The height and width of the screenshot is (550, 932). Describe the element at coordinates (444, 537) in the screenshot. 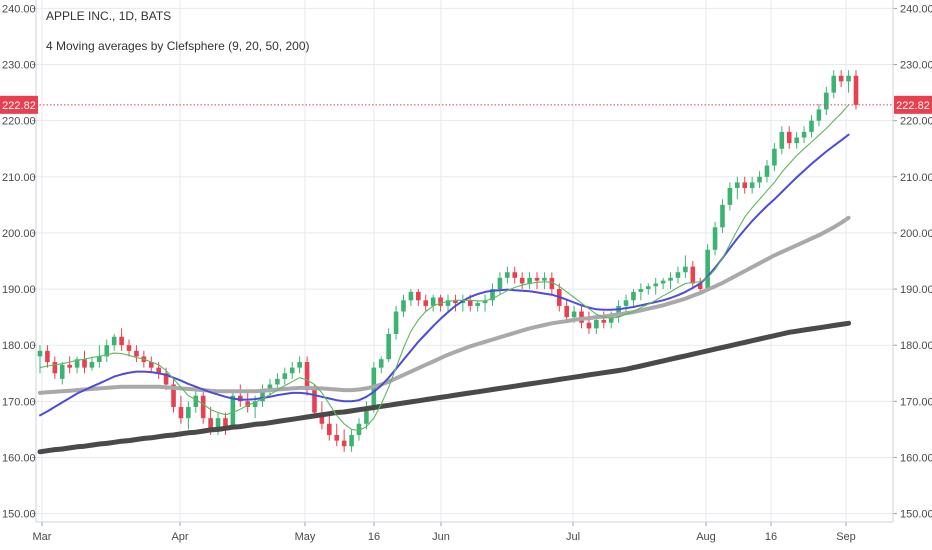

I see `x-axis: Mar Apr May 16 Jun Jul Aug 16 Sep` at that location.